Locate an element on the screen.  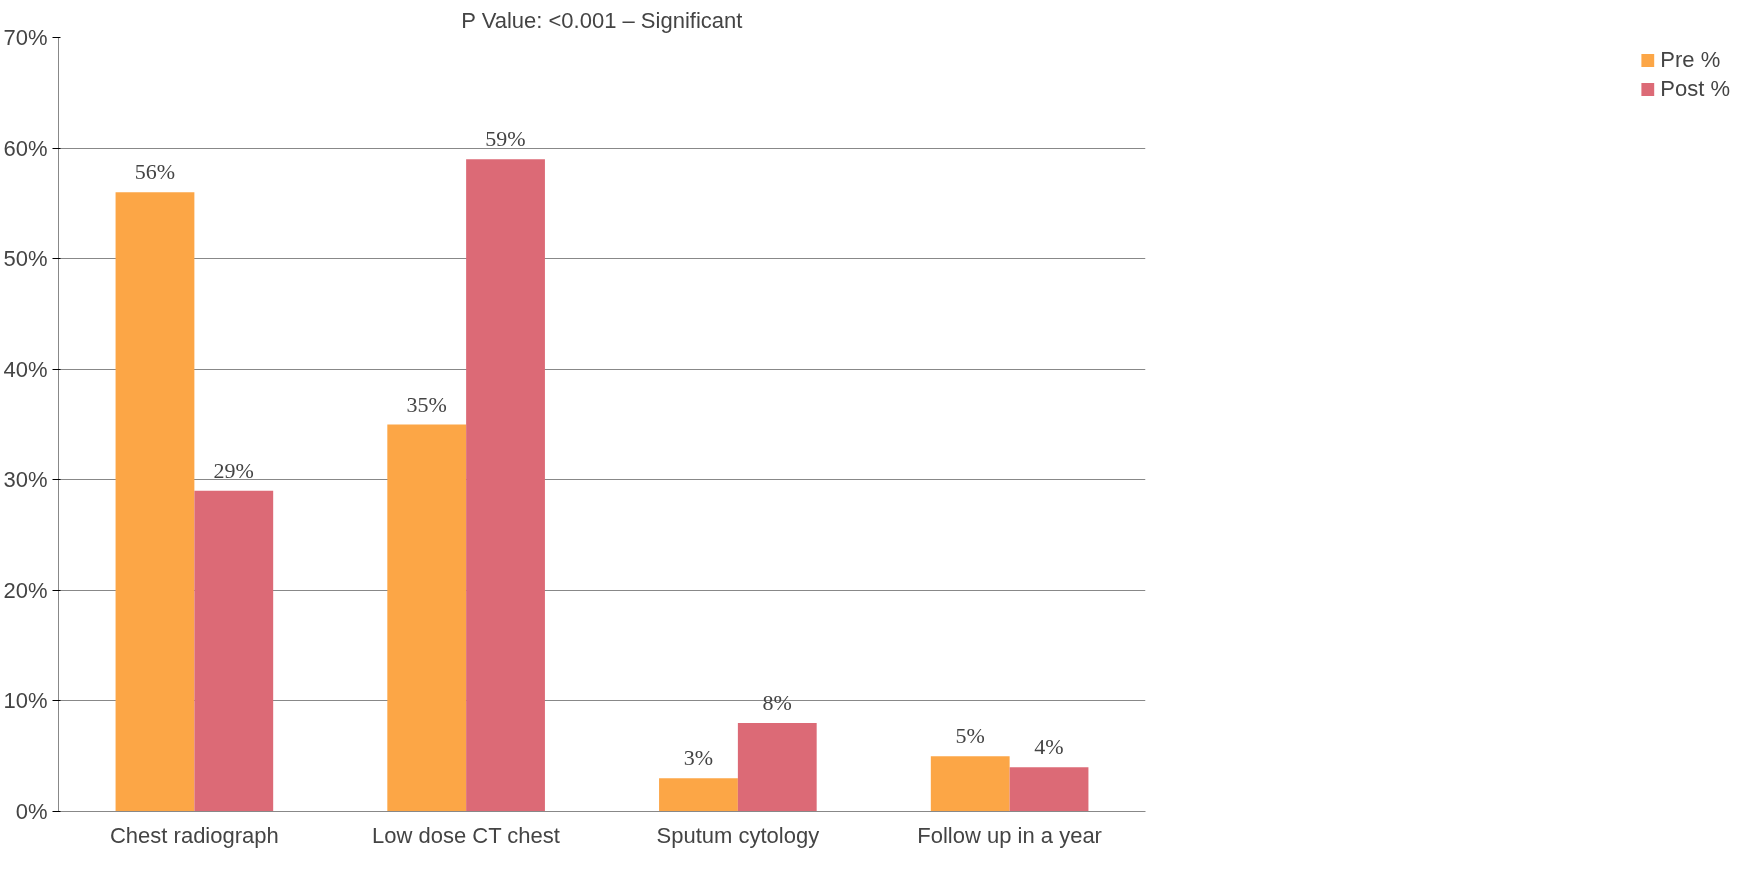
data-label: 3% is located at coordinates (698, 758).